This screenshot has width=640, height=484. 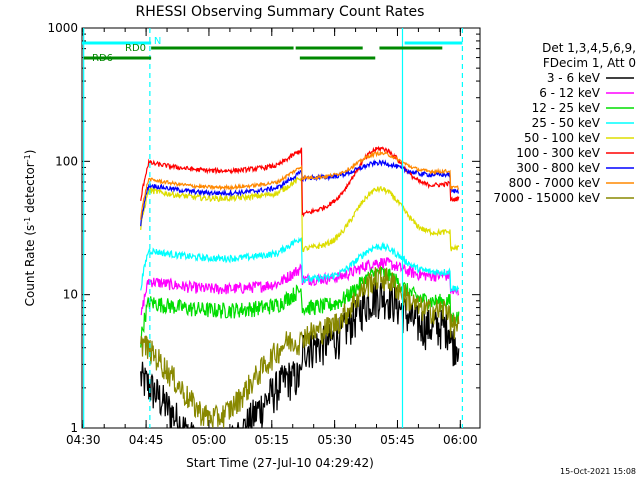 I want to click on rd-bars: RD0 RD6, so click(x=272, y=52).